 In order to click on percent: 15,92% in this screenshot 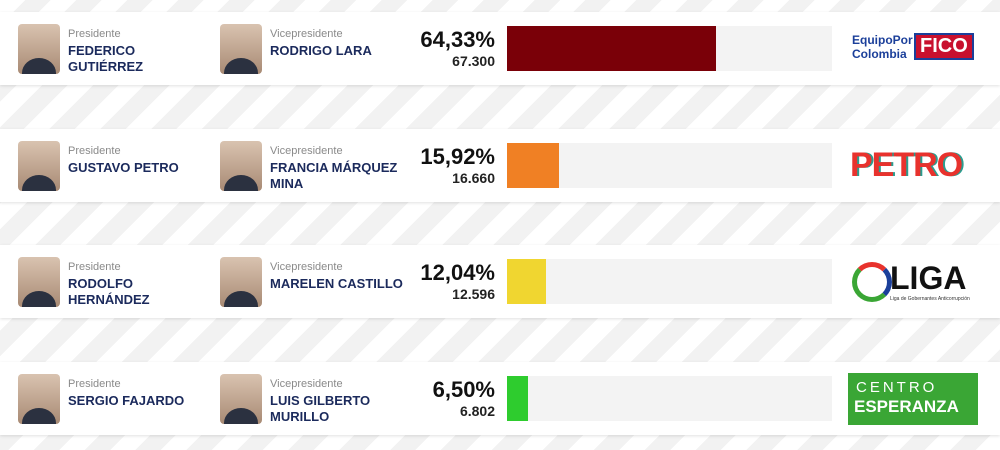, I will do `click(457, 156)`.